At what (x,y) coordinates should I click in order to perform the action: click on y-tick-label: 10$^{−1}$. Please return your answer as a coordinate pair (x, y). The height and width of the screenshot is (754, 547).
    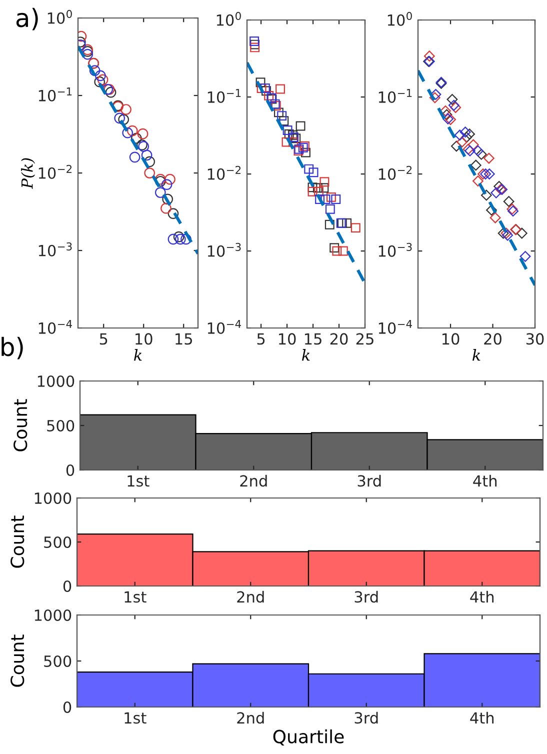
    Looking at the image, I should click on (395, 96).